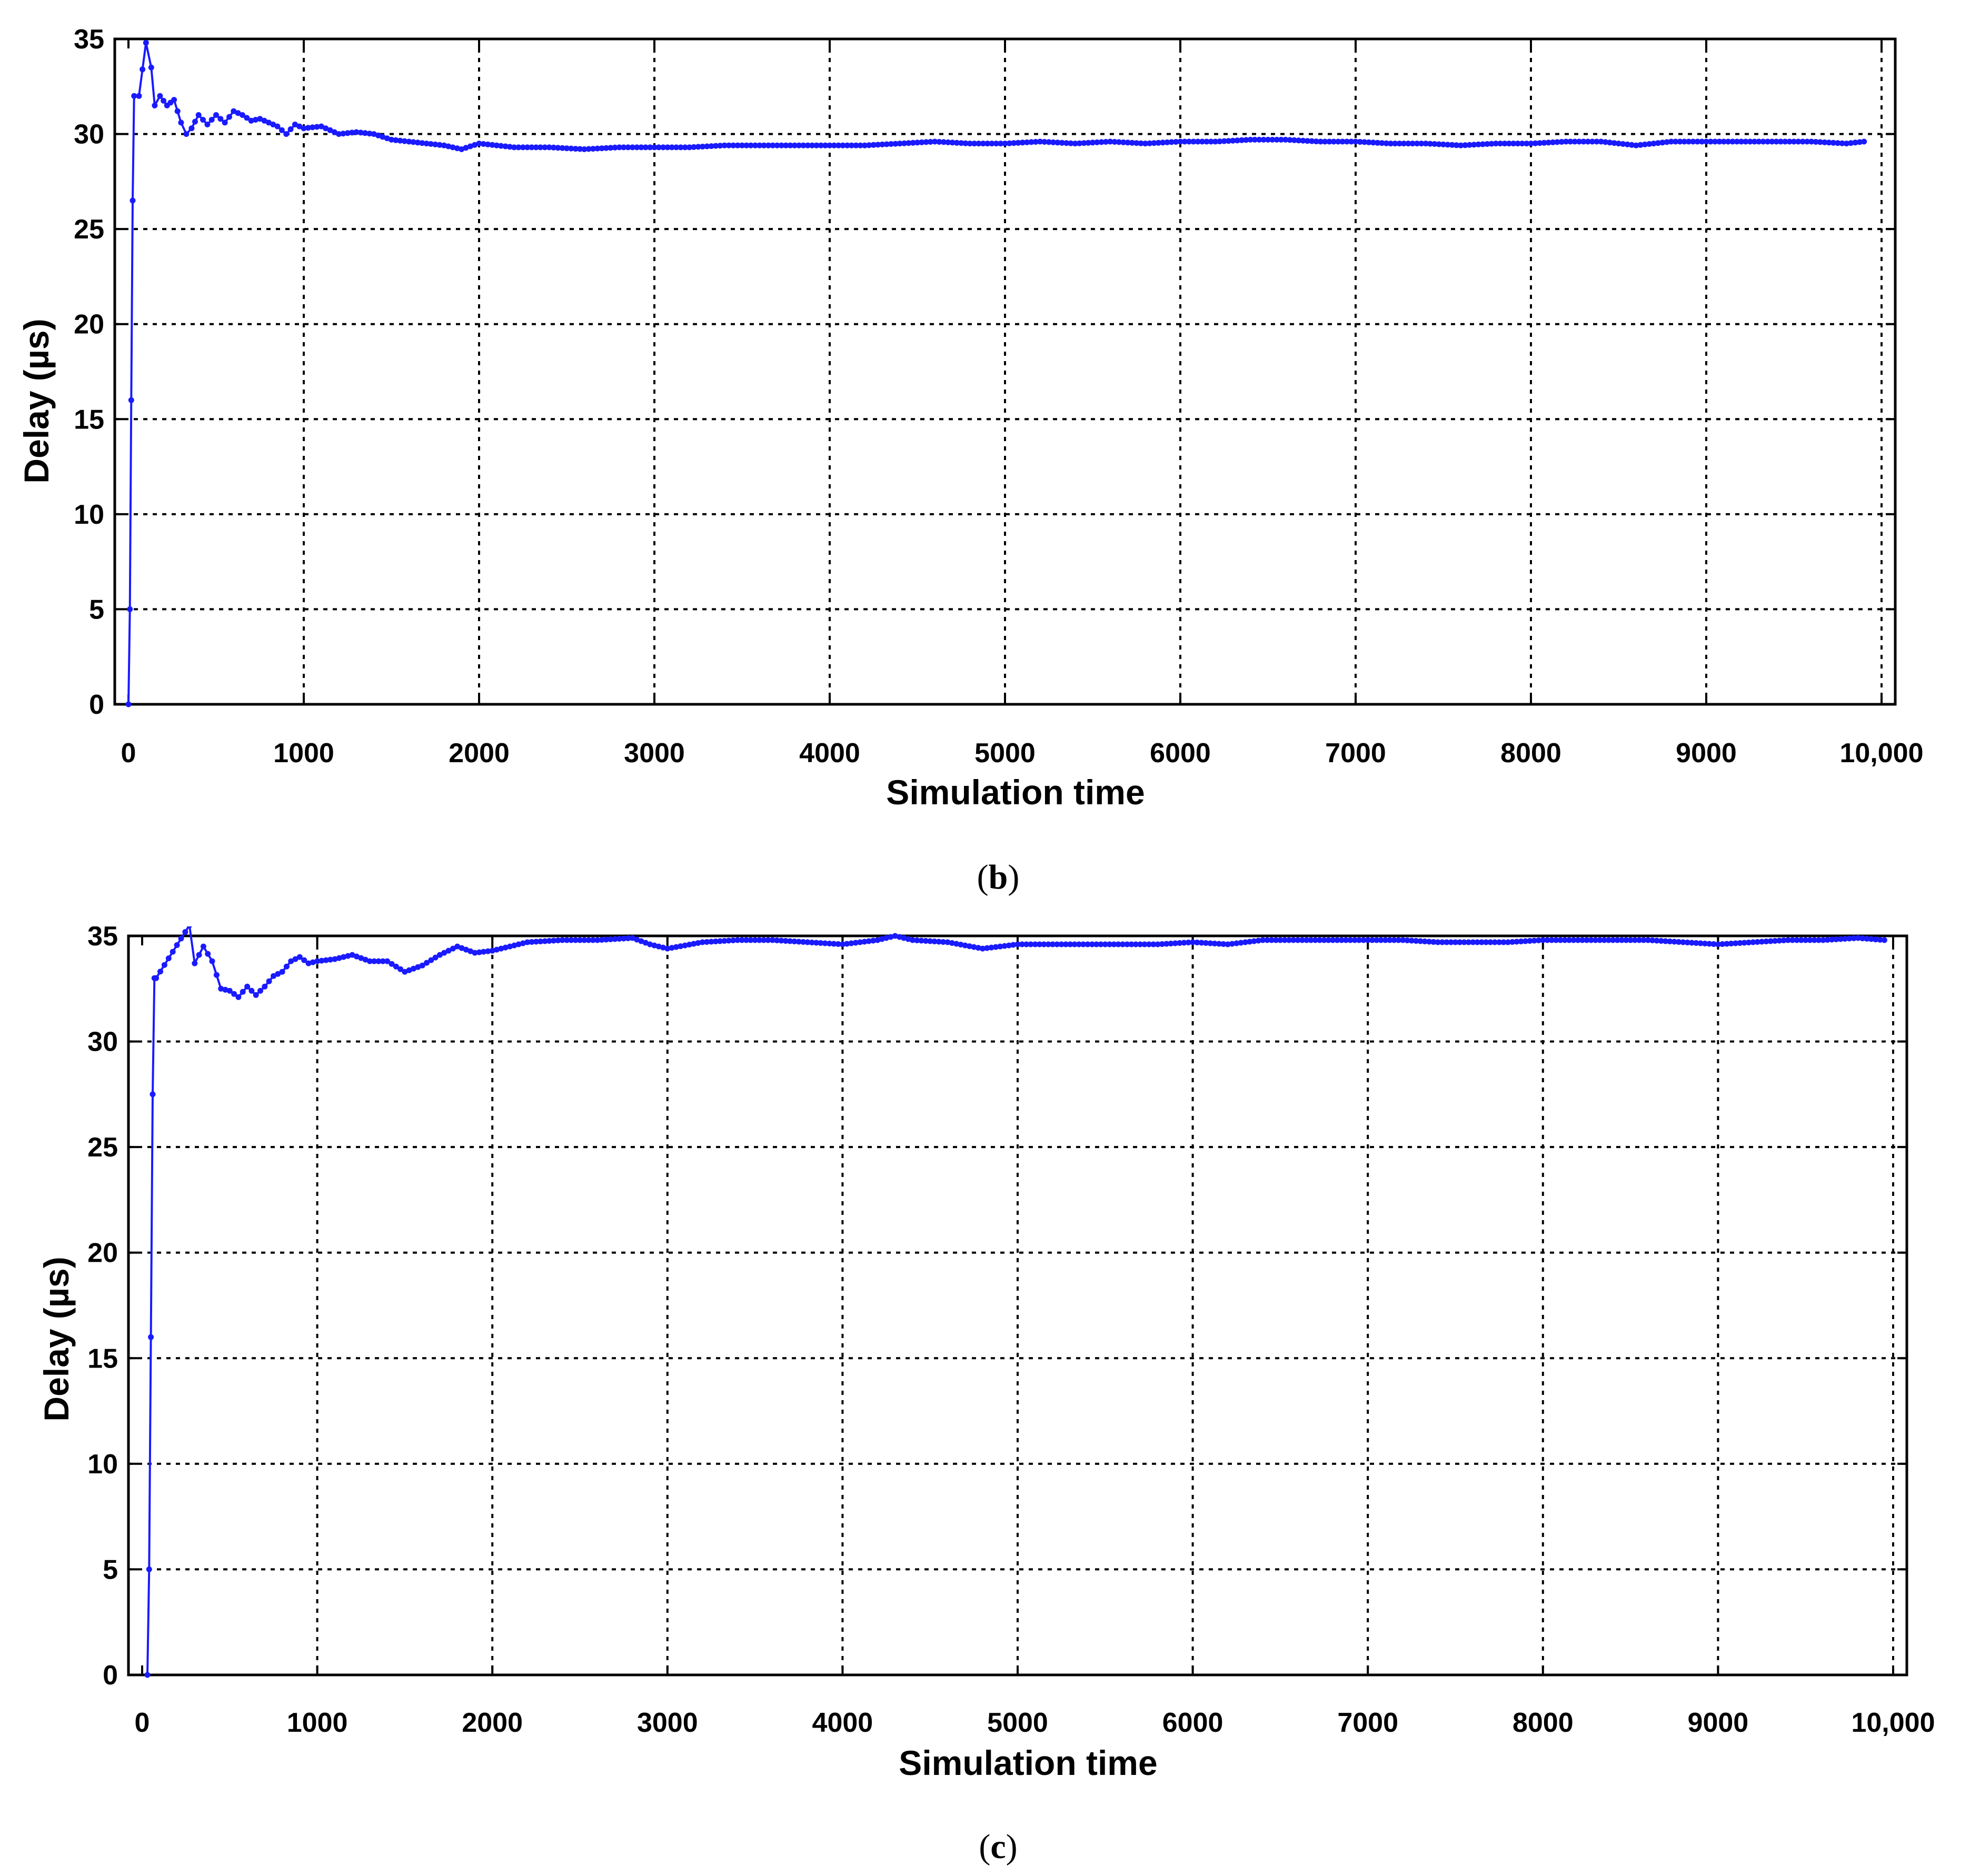 The image size is (1970, 1876). I want to click on x-tick-label: 6000, so click(1180, 754).